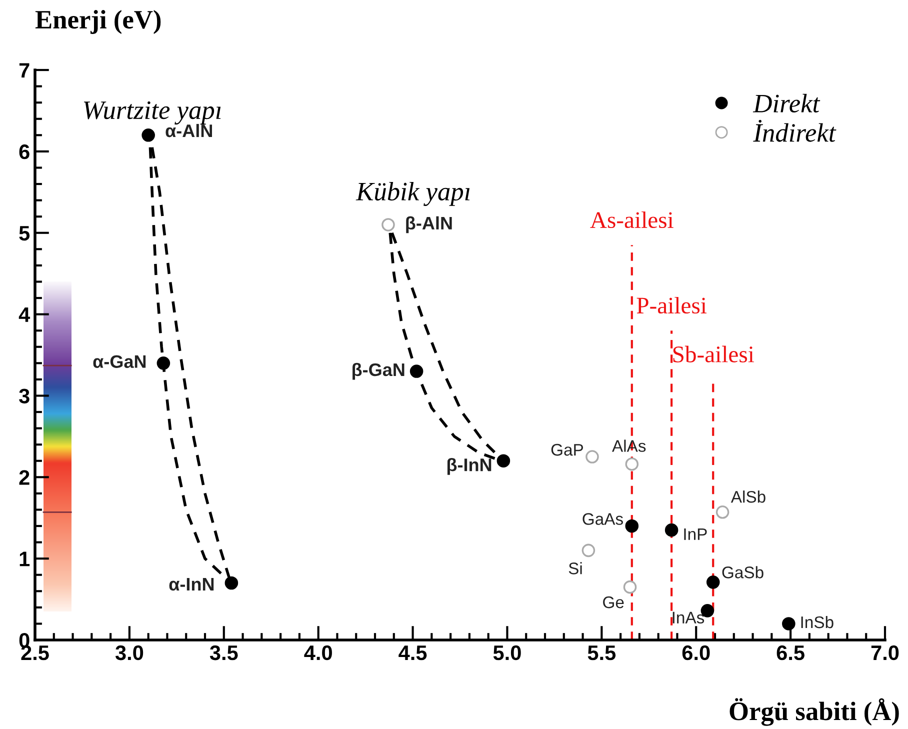 This screenshot has width=908, height=729. What do you see at coordinates (602, 519) in the screenshot?
I see `annotation: GaAs` at bounding box center [602, 519].